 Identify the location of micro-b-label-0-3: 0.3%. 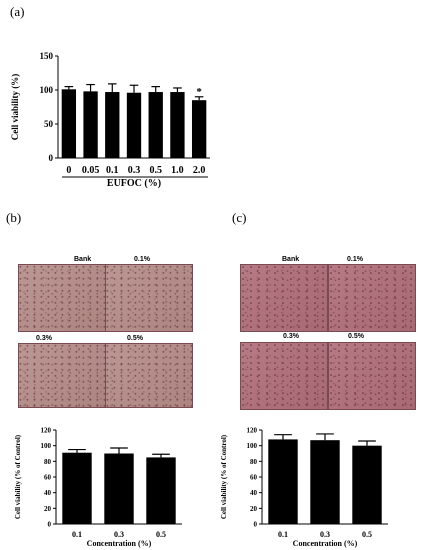
(44, 338).